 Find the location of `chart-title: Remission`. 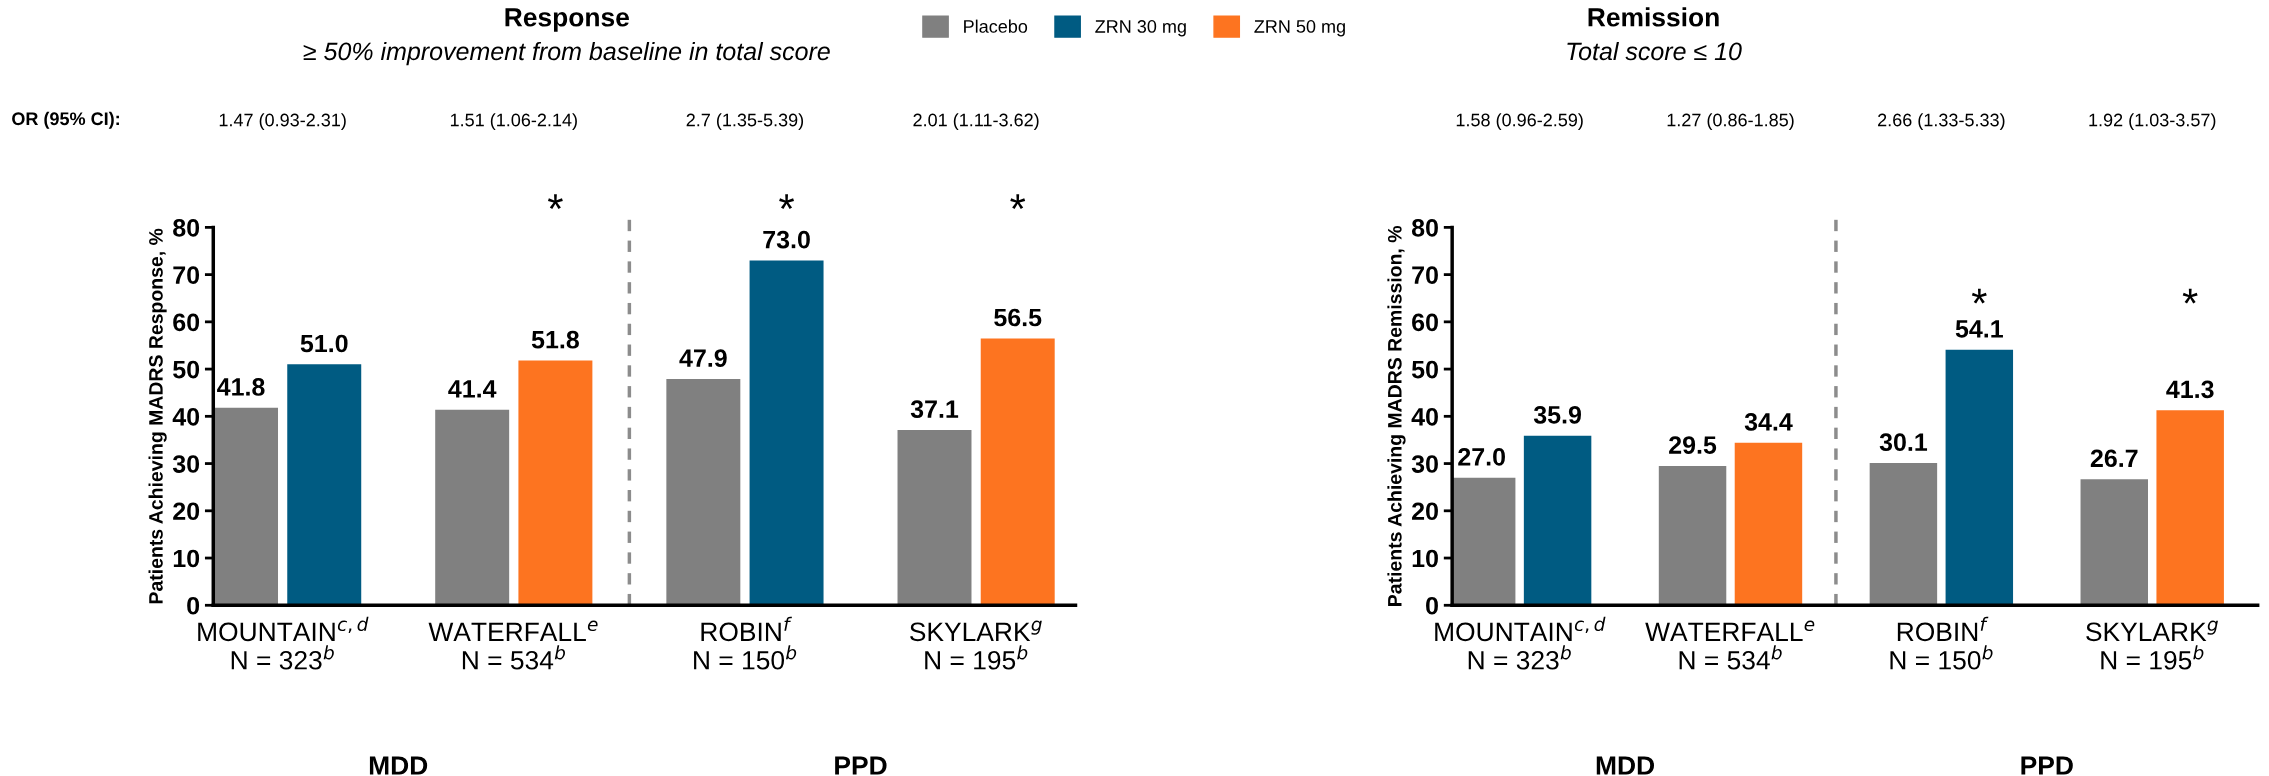

chart-title: Remission is located at coordinates (1653, 17).